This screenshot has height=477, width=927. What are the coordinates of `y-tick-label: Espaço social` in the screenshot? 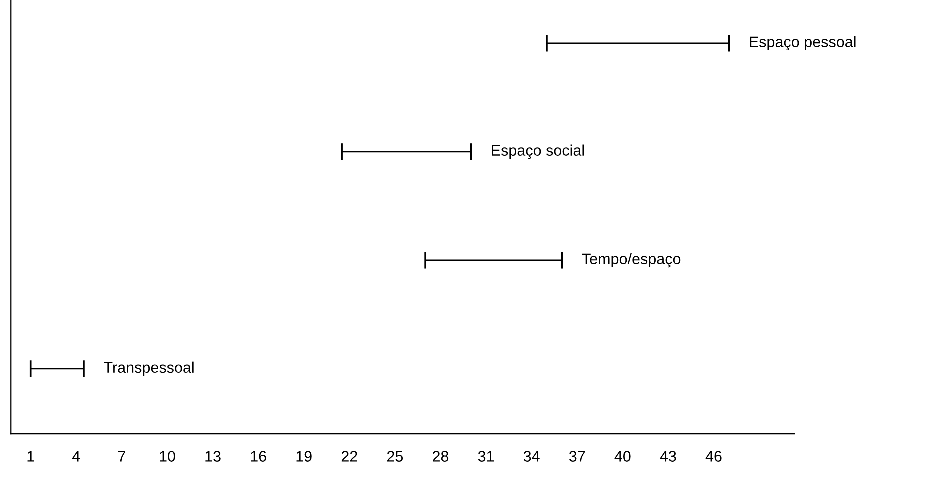 It's located at (538, 152).